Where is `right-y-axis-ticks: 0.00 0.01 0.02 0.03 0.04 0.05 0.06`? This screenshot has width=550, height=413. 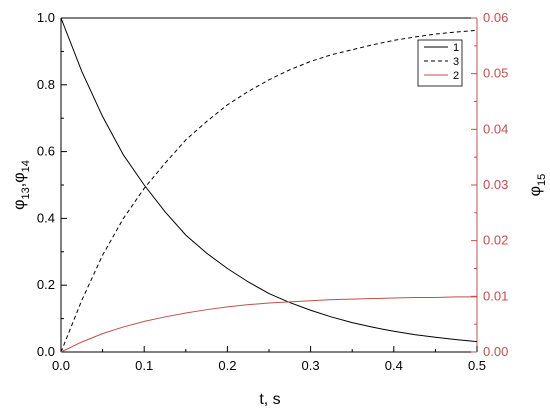 right-y-axis-ticks: 0.00 0.01 0.02 0.03 0.04 0.05 0.06 is located at coordinates (489, 184).